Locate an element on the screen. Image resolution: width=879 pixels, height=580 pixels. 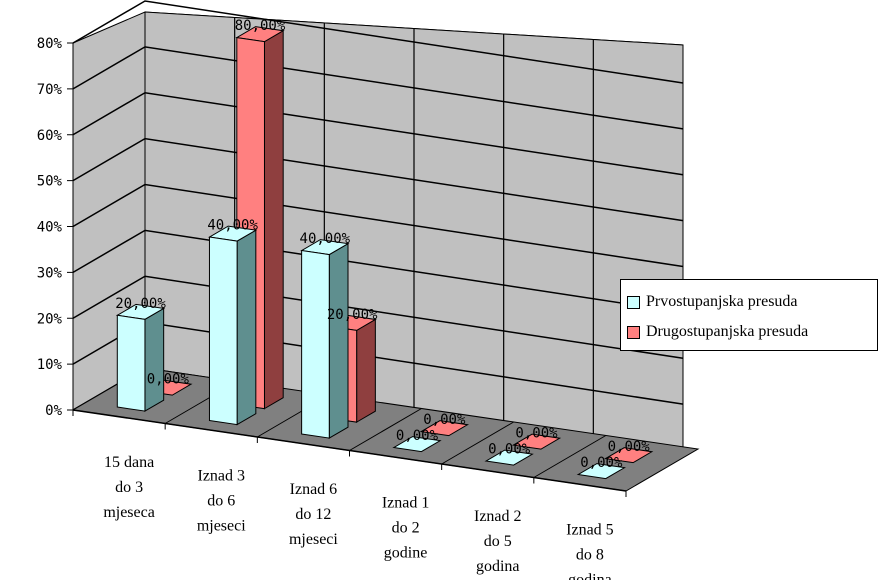
data-label-series-2-cat-5: 0,00% is located at coordinates (536, 434).